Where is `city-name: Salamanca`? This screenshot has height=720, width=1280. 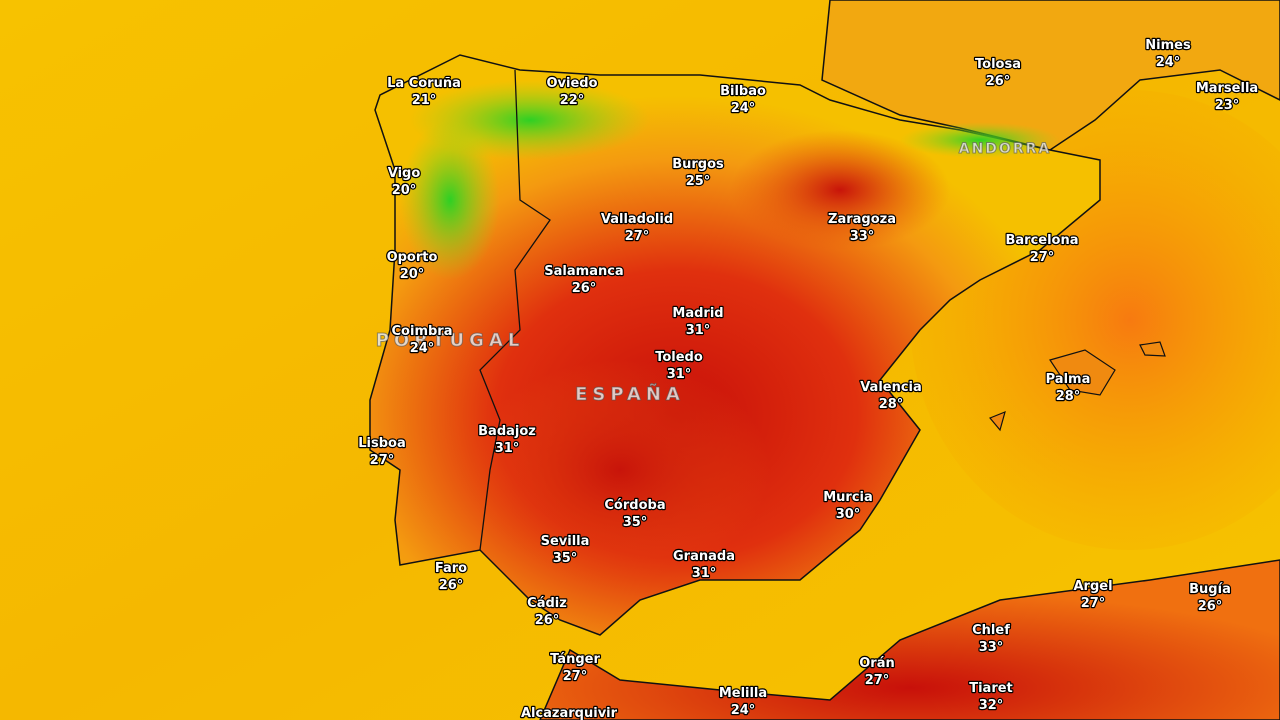
city-name: Salamanca is located at coordinates (583, 271).